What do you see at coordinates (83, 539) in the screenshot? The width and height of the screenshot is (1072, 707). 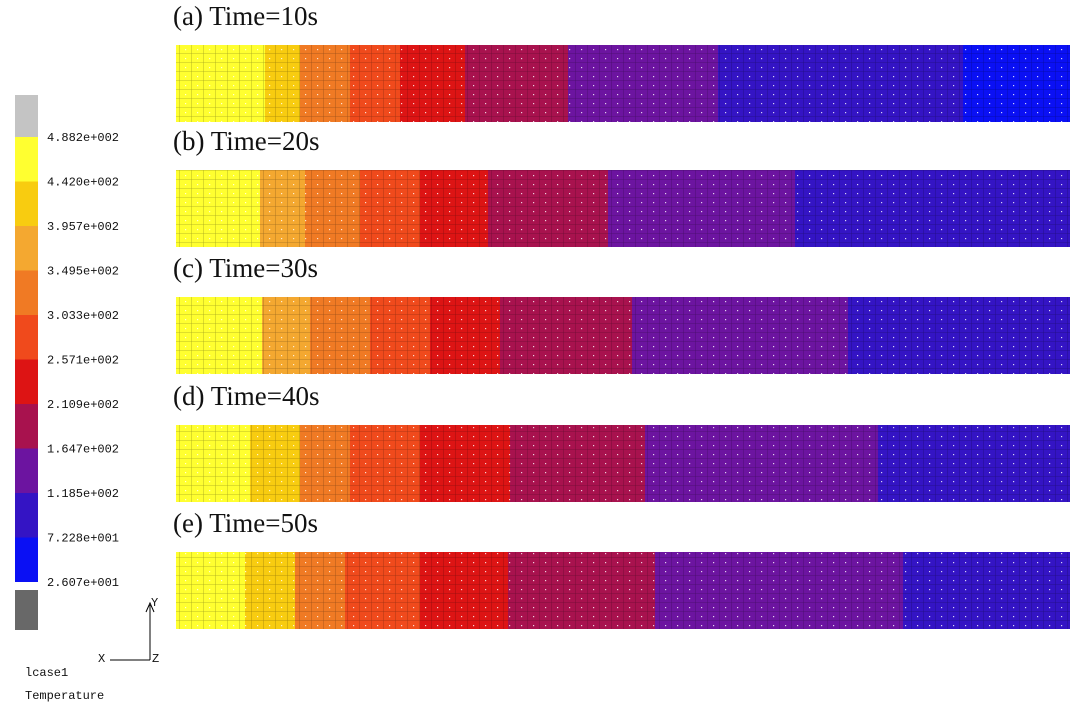 I see `colorbar-label: 7.228e+001` at bounding box center [83, 539].